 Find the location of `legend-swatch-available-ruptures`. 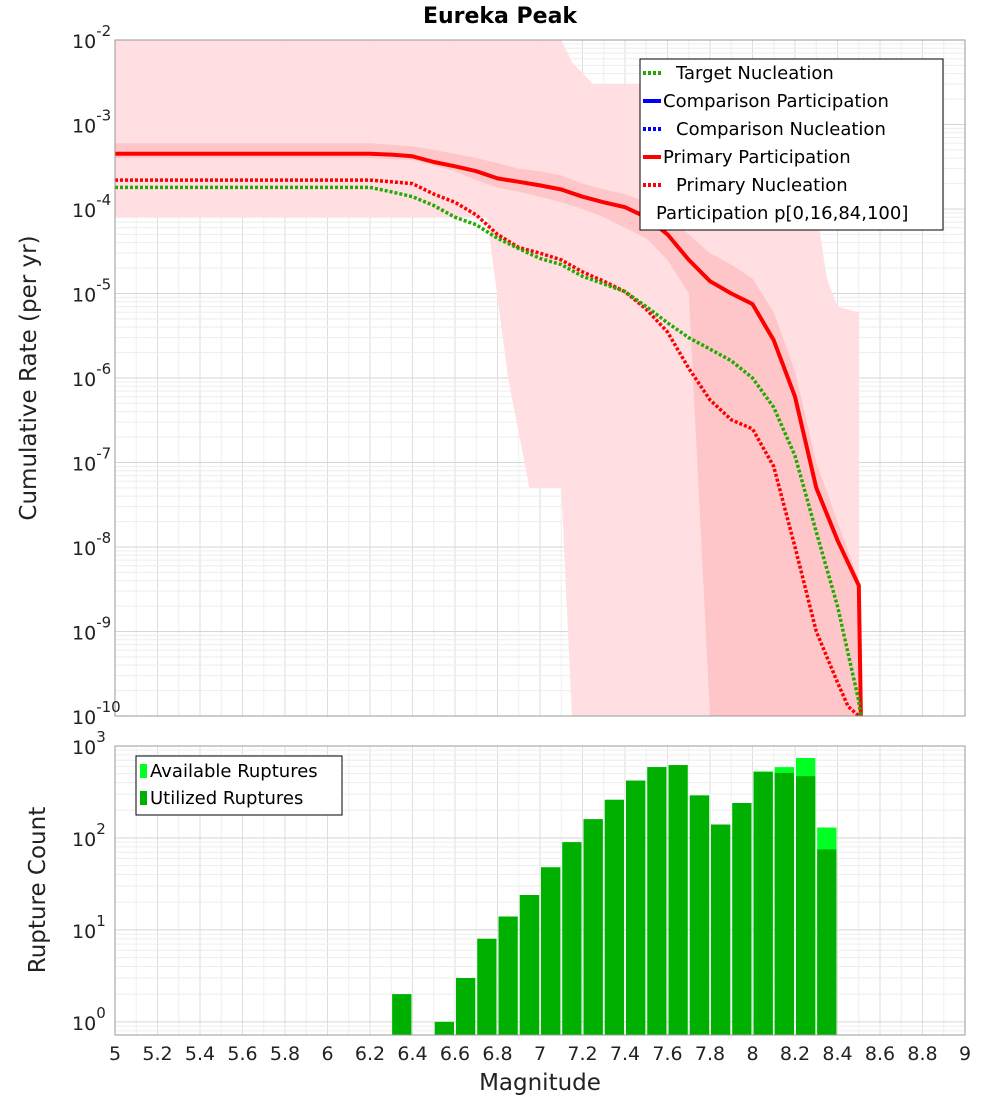

legend-swatch-available-ruptures is located at coordinates (143, 771).